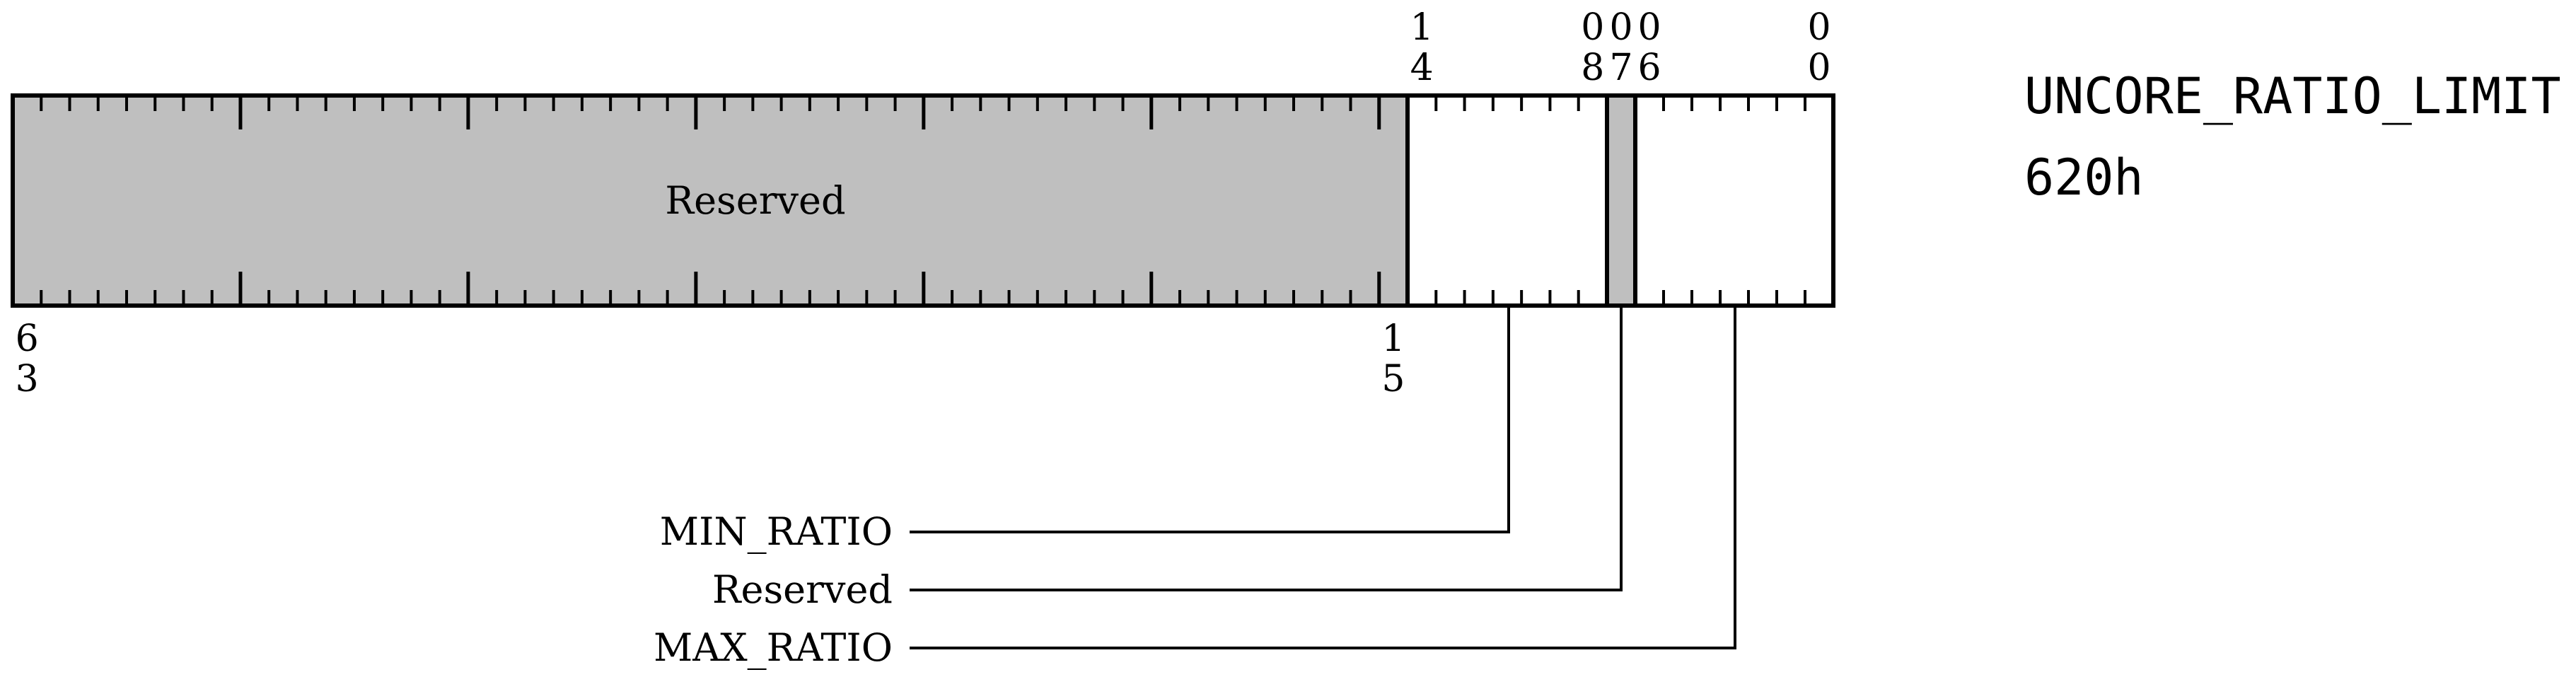 This screenshot has width=2576, height=677. I want to click on callout-label-max-ratio: MAX_RATIO, so click(773, 647).